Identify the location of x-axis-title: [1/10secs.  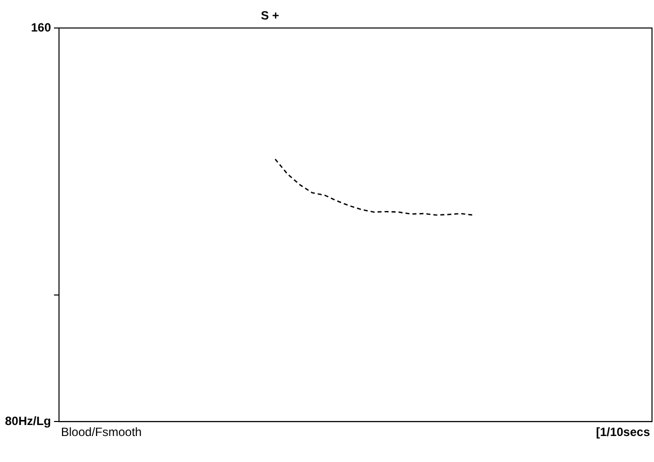
(623, 431).